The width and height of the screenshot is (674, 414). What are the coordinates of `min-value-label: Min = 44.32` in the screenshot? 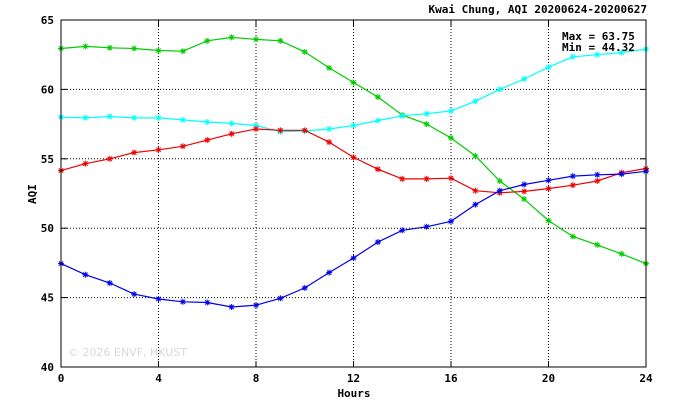 It's located at (598, 47).